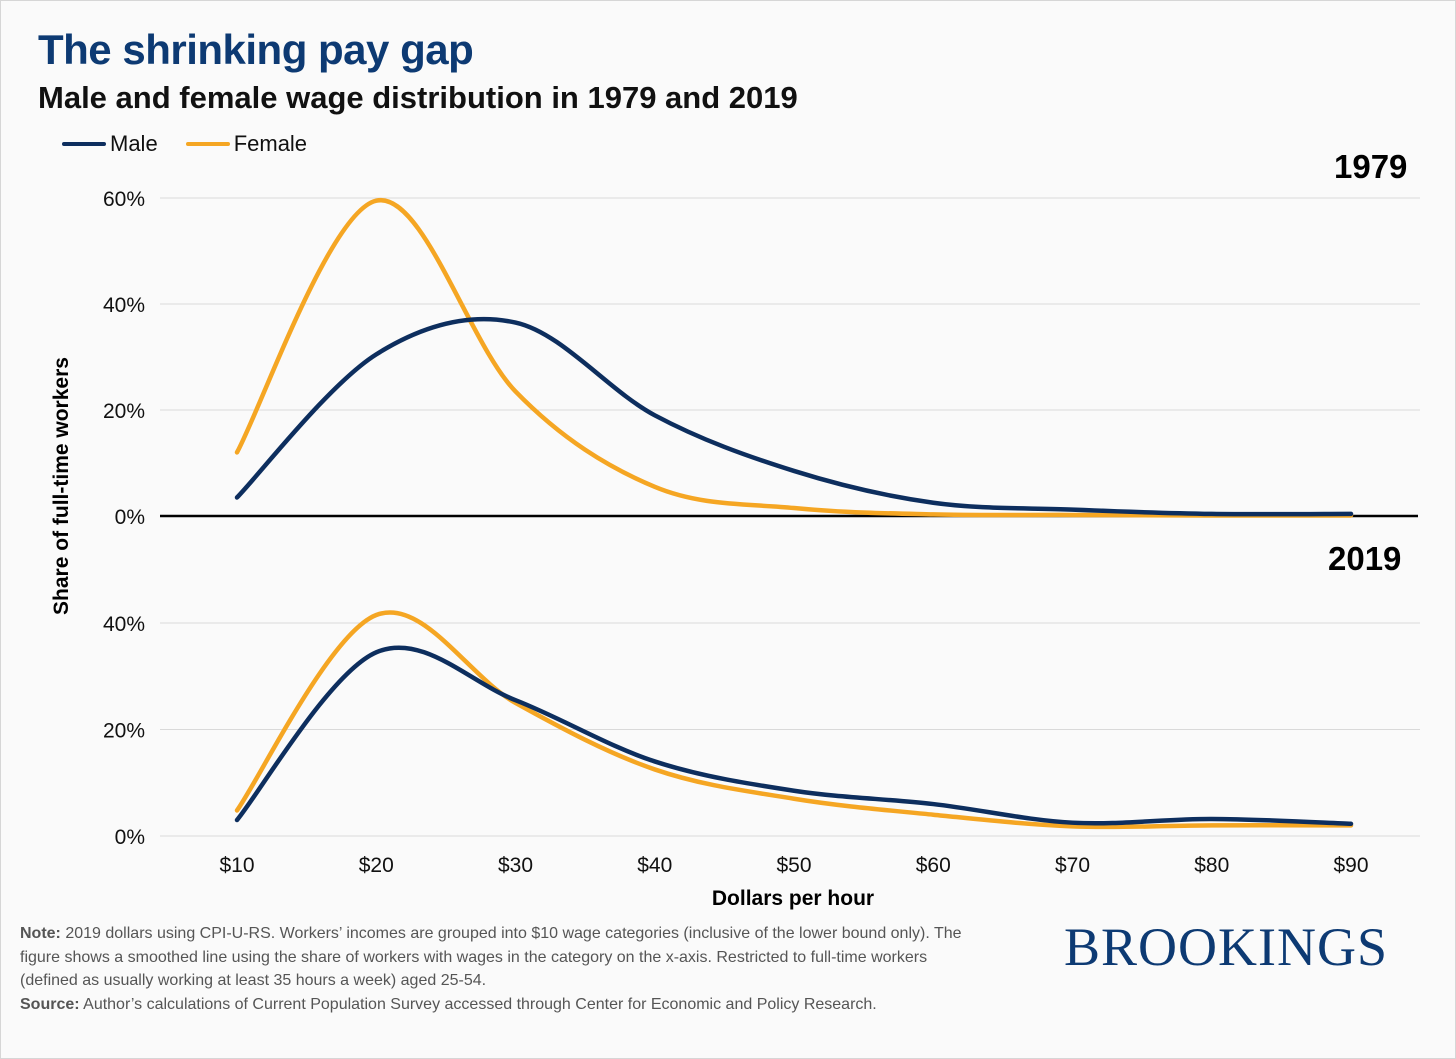 This screenshot has height=1059, width=1456. Describe the element at coordinates (124, 411) in the screenshot. I see `ytick-label-1979-1: 20%` at that location.